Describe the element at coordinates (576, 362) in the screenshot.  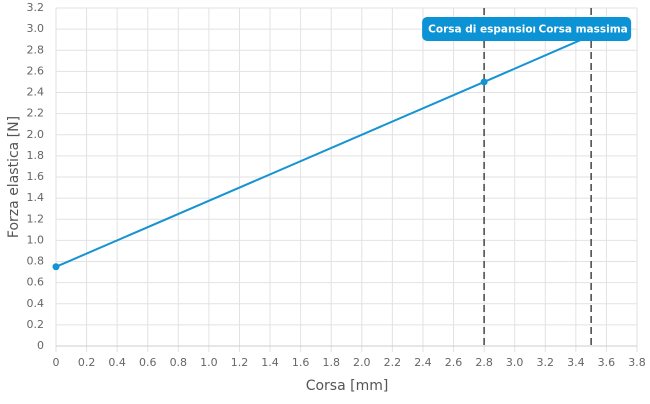
I see `x-tick-label: 3.4` at that location.